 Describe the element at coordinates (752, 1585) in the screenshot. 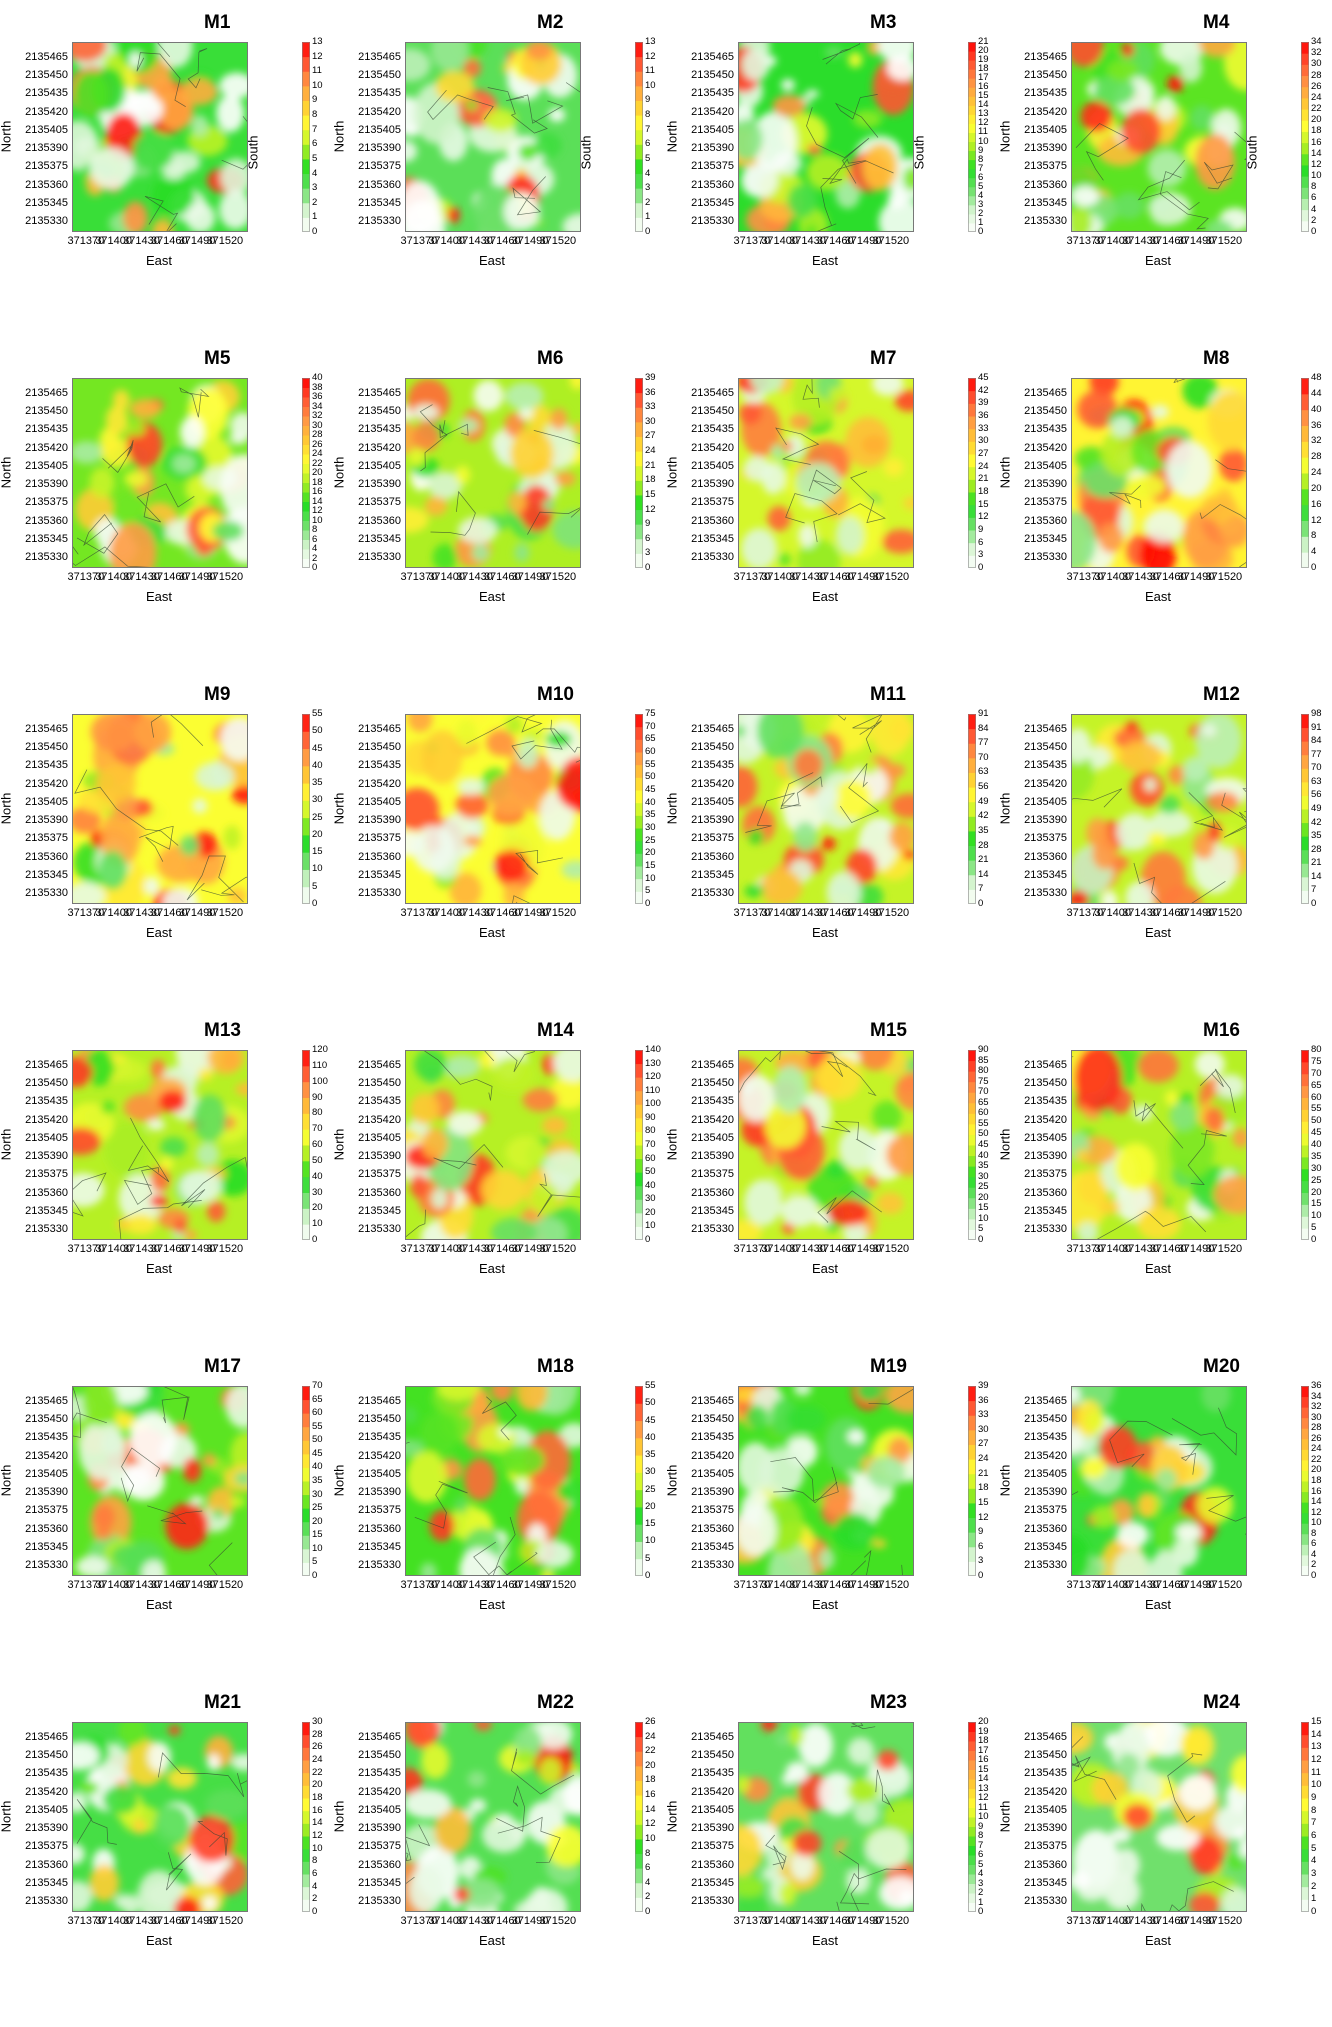

I see `x-tick-label: 371370` at that location.